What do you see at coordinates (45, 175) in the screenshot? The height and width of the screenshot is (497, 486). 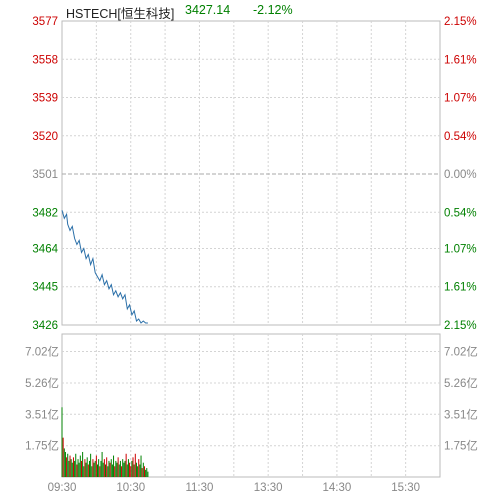 I see `price-tick-label-left: 3501` at bounding box center [45, 175].